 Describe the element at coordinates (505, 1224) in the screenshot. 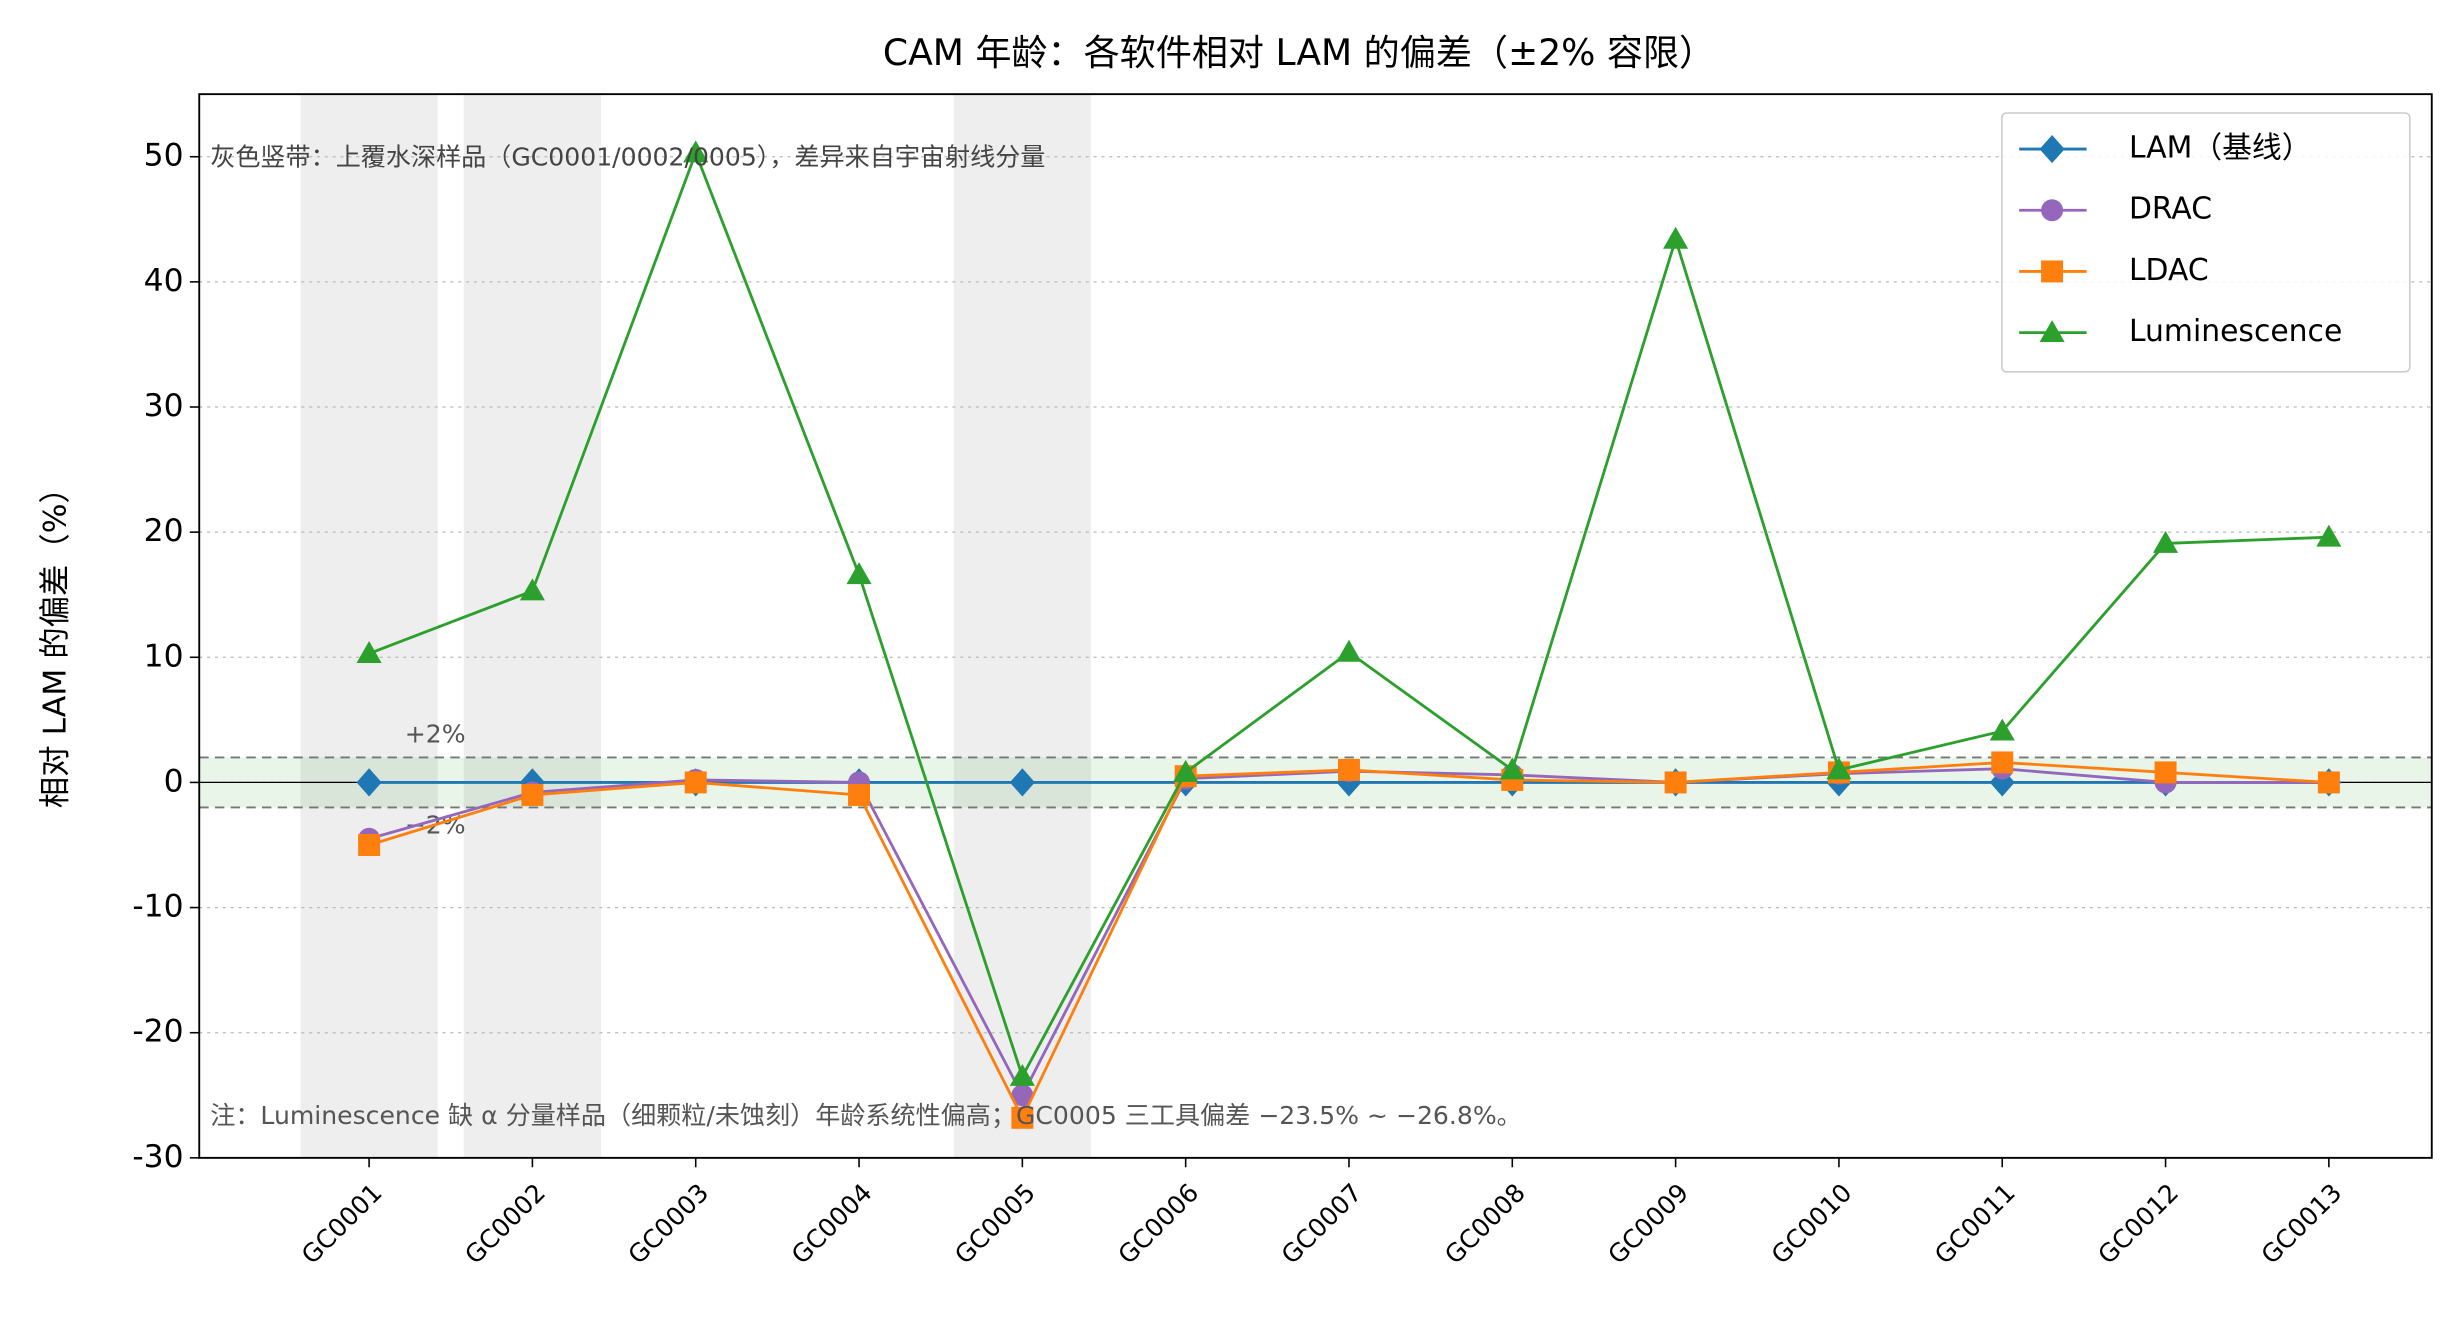

I see `x-tick-label: GC0002` at that location.